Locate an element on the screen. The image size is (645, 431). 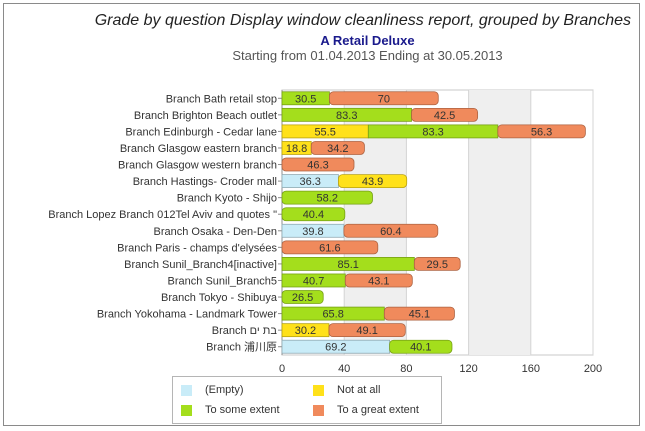
legend-label-empty: (Empty) is located at coordinates (224, 390).